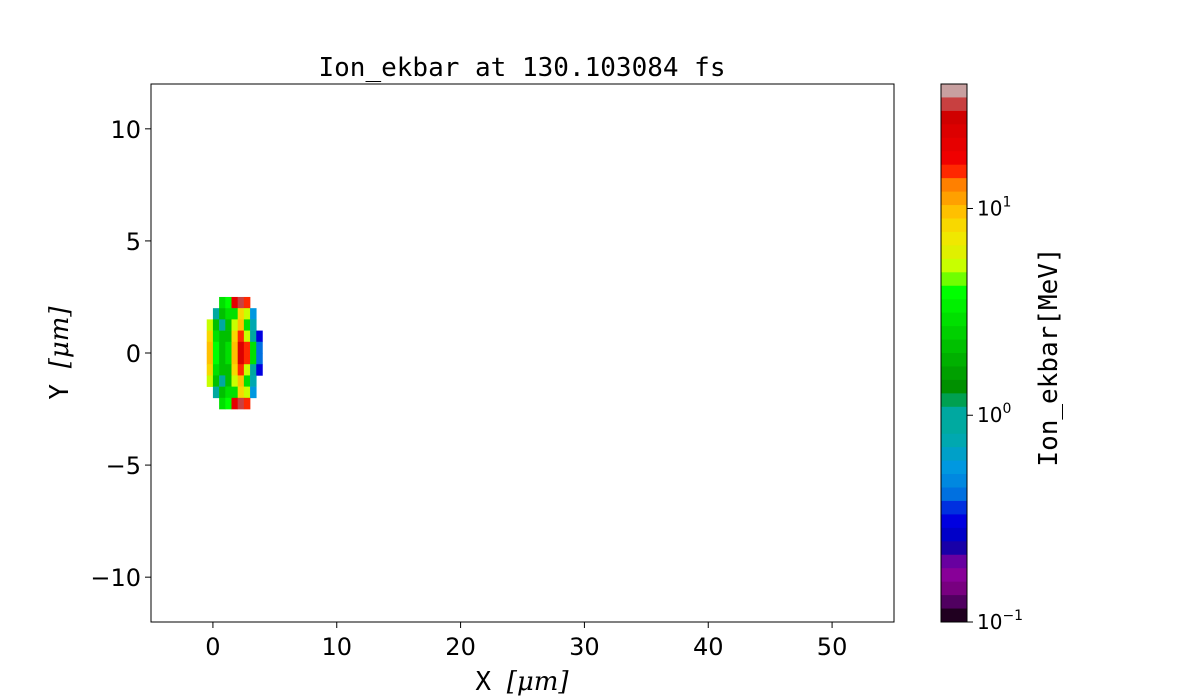 The image size is (1200, 700). What do you see at coordinates (133, 242) in the screenshot?
I see `y-tick-label: 5` at bounding box center [133, 242].